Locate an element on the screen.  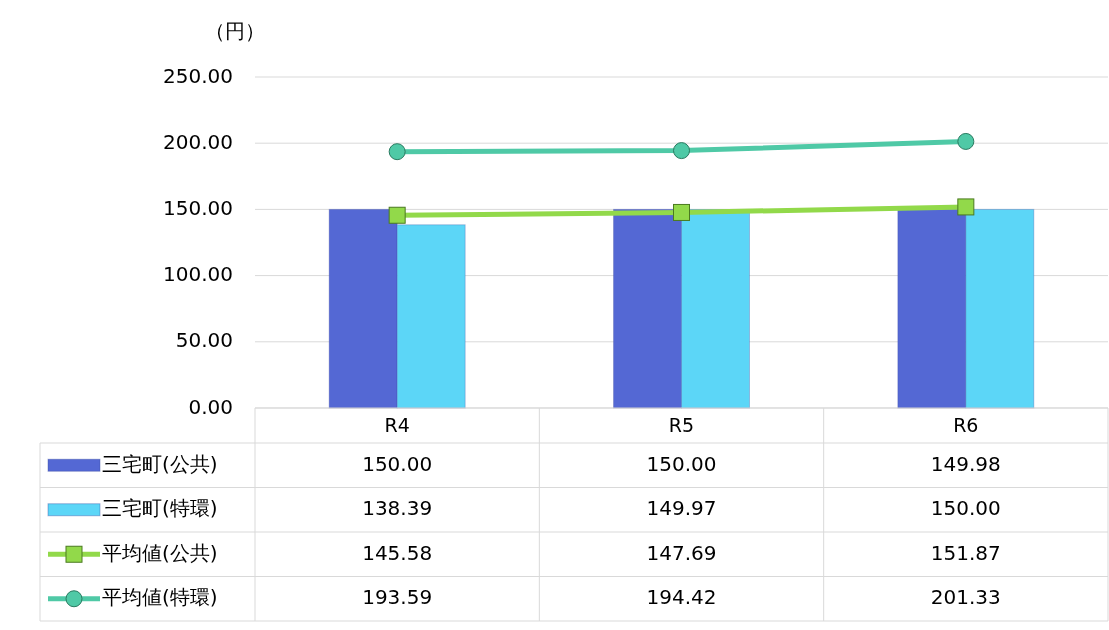
data-label: 151.87 is located at coordinates (965, 552).